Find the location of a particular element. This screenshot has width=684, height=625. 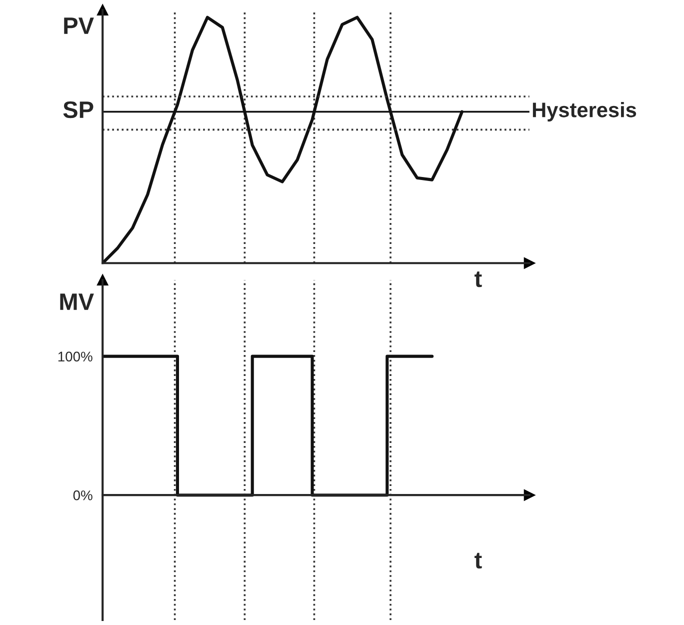

text: Hysteresis is located at coordinates (584, 112).